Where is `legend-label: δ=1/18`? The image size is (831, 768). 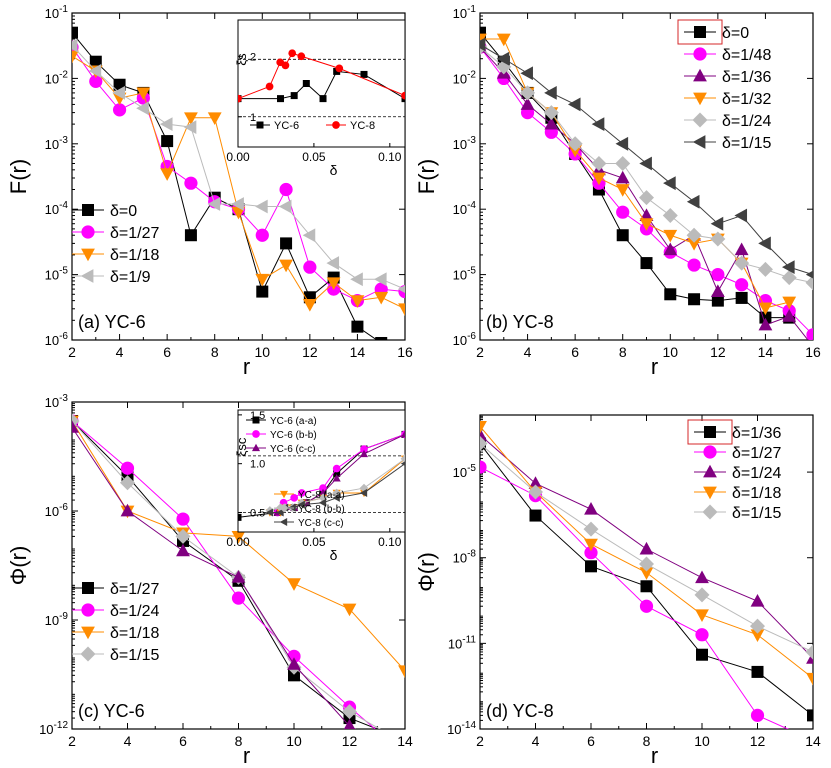 legend-label: δ=1/18 is located at coordinates (134, 633).